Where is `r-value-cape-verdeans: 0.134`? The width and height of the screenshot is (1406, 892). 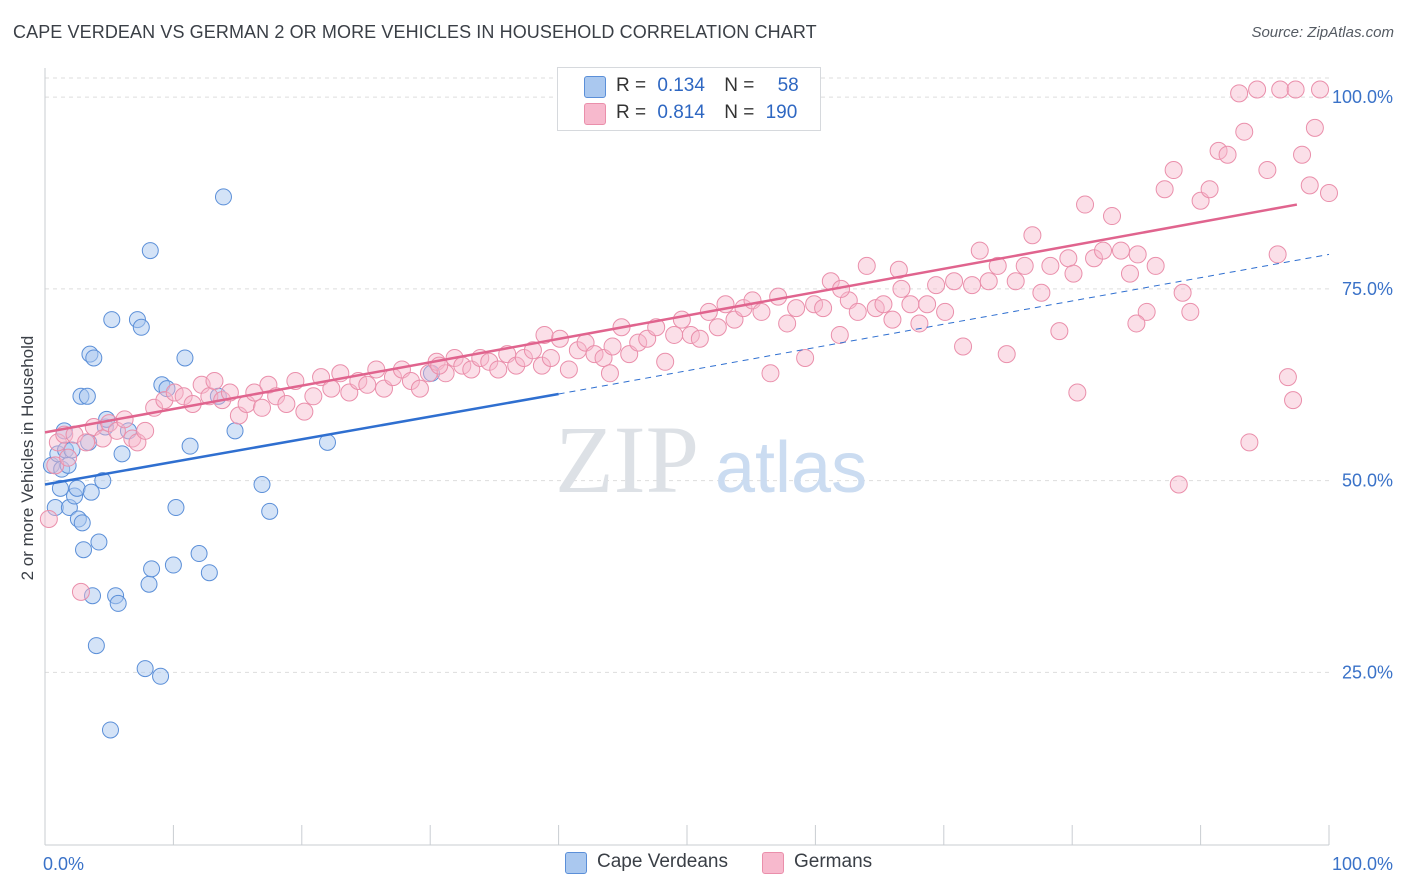 r-value-cape-verdeans: 0.134 is located at coordinates (681, 85).